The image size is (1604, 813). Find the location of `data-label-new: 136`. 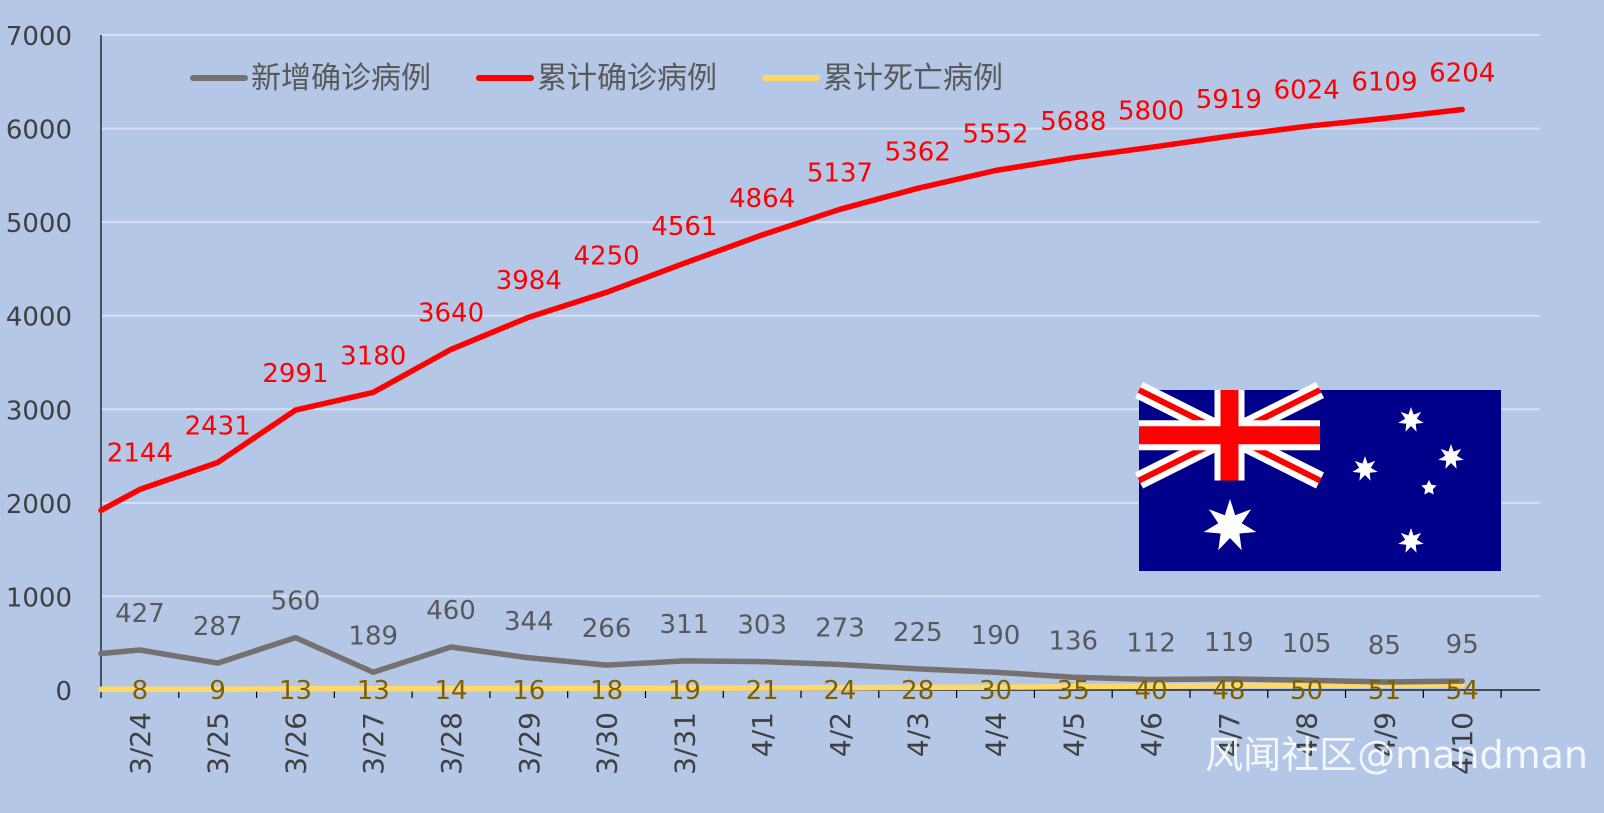

data-label-new: 136 is located at coordinates (1073, 641).